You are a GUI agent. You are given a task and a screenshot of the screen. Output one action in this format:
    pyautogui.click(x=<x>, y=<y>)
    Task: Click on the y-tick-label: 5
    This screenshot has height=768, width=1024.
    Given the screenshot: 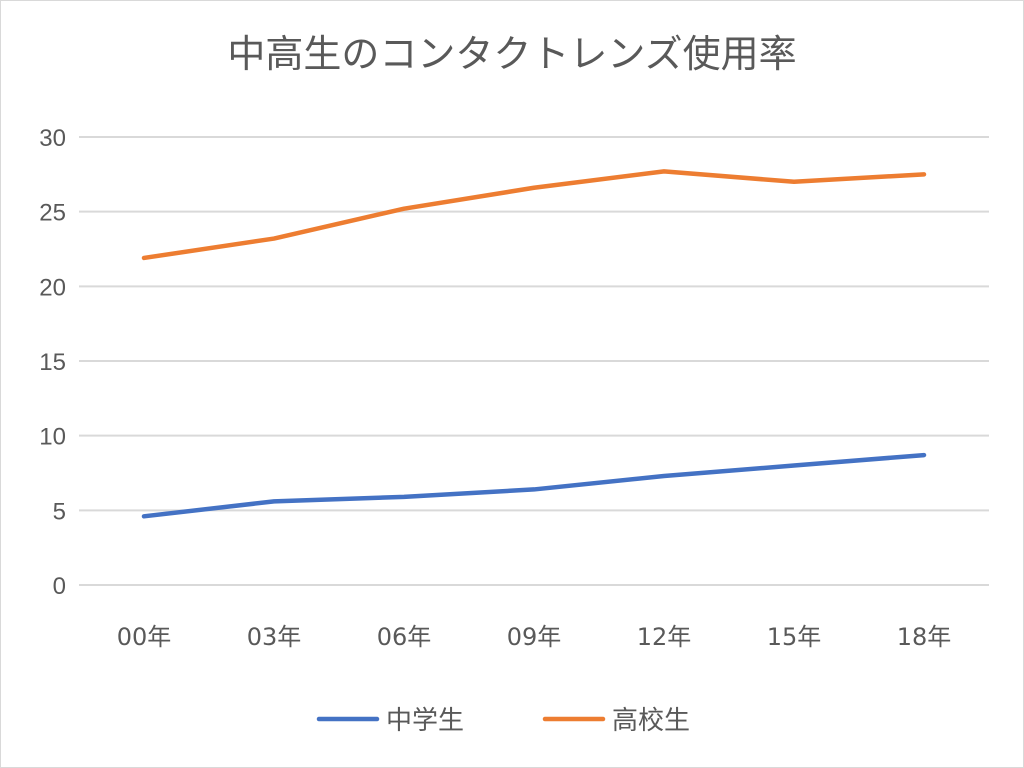 What is the action you would take?
    pyautogui.click(x=59, y=511)
    